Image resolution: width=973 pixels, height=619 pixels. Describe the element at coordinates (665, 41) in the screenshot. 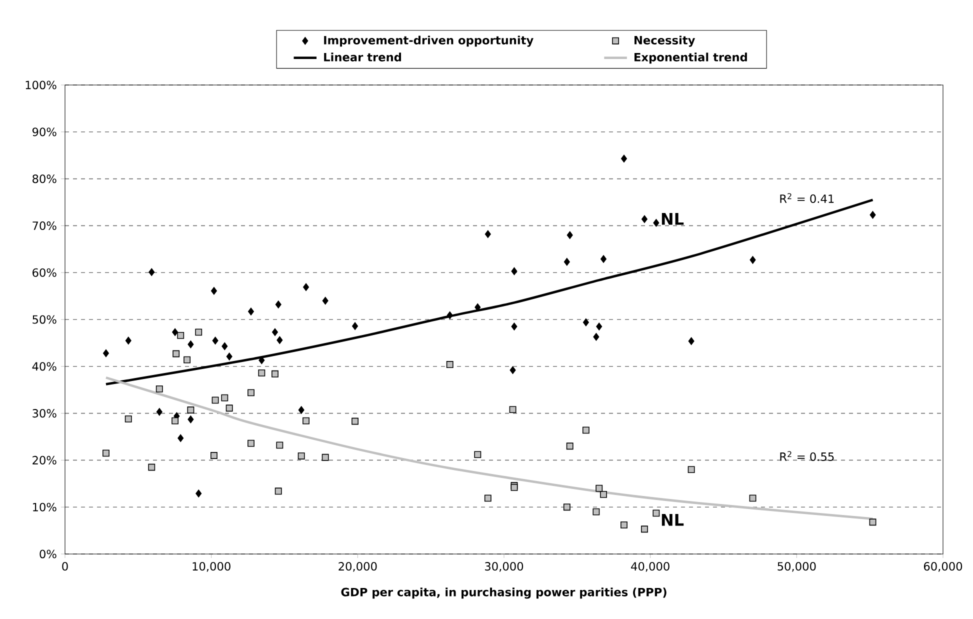

I see `legend-label: Necessity` at that location.